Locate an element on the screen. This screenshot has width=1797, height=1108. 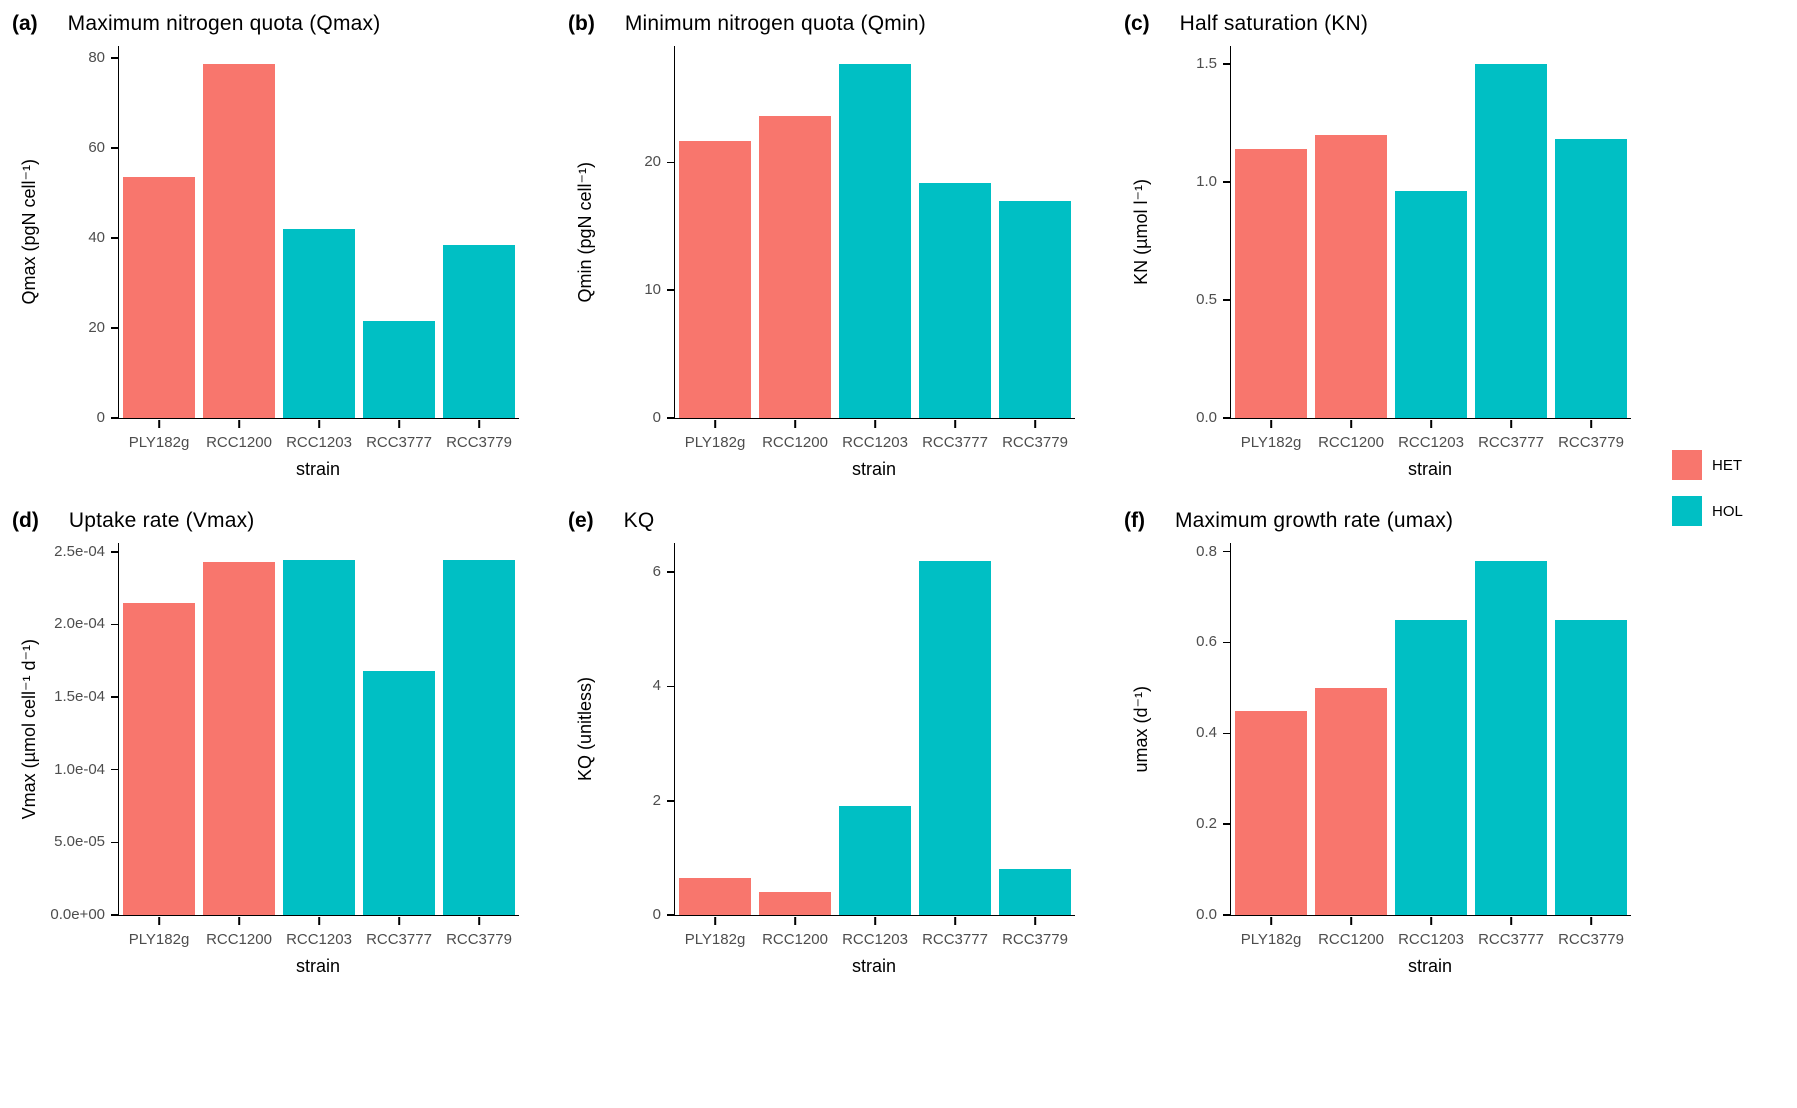
y-tick-label: 4 is located at coordinates (656, 686).